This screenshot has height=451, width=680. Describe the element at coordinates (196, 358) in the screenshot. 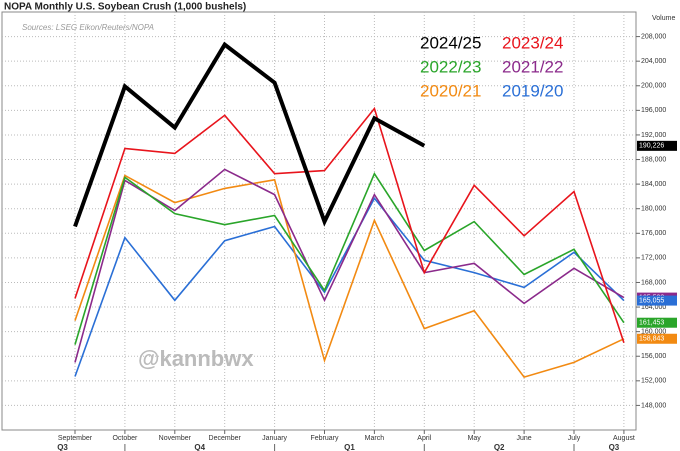

I see `watermark: @kannbwx` at that location.